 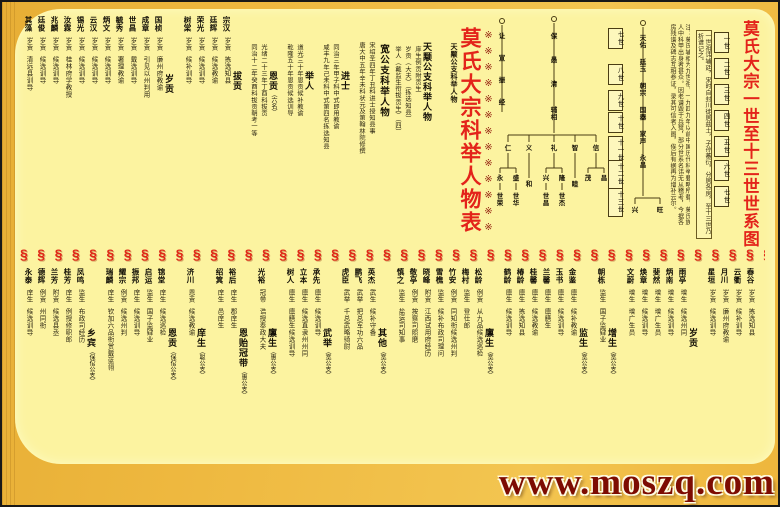 What do you see at coordinates (200, 24) in the screenshot?
I see `person-name: 荣光` at bounding box center [200, 24].